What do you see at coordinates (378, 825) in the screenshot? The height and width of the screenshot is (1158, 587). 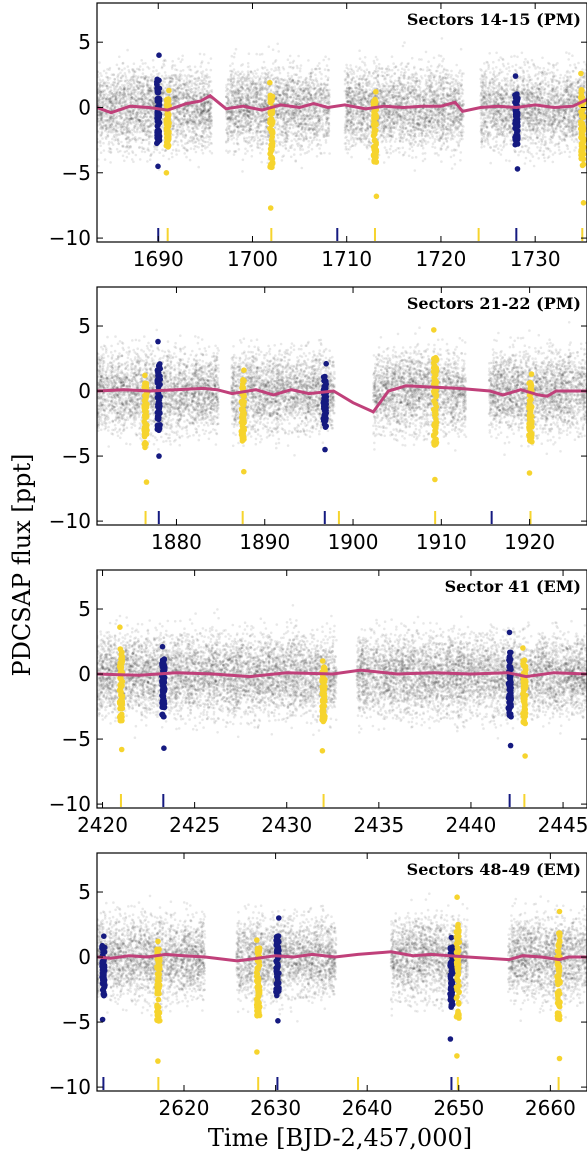 I see `x-tick-label: 2435` at bounding box center [378, 825].